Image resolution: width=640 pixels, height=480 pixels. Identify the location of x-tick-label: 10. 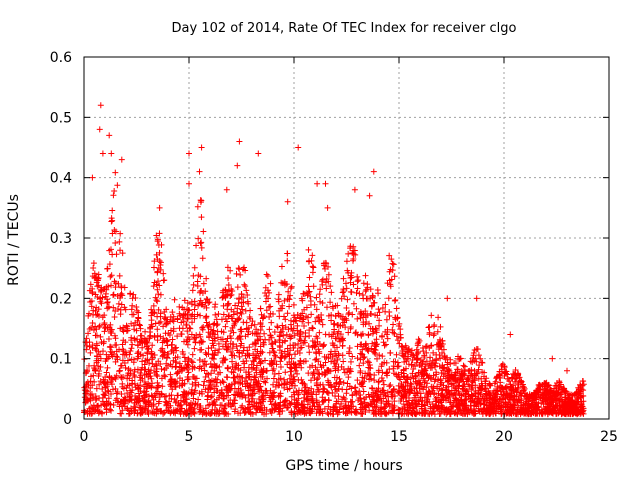
(294, 437).